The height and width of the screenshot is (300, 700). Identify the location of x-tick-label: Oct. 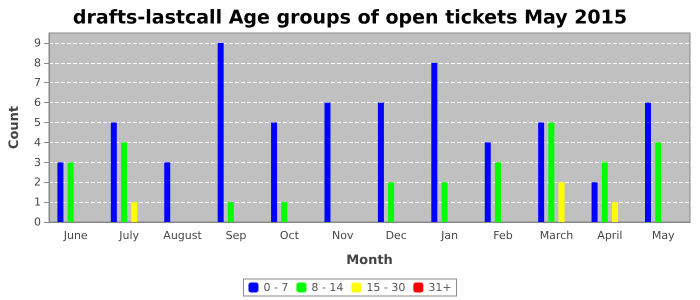
(290, 235).